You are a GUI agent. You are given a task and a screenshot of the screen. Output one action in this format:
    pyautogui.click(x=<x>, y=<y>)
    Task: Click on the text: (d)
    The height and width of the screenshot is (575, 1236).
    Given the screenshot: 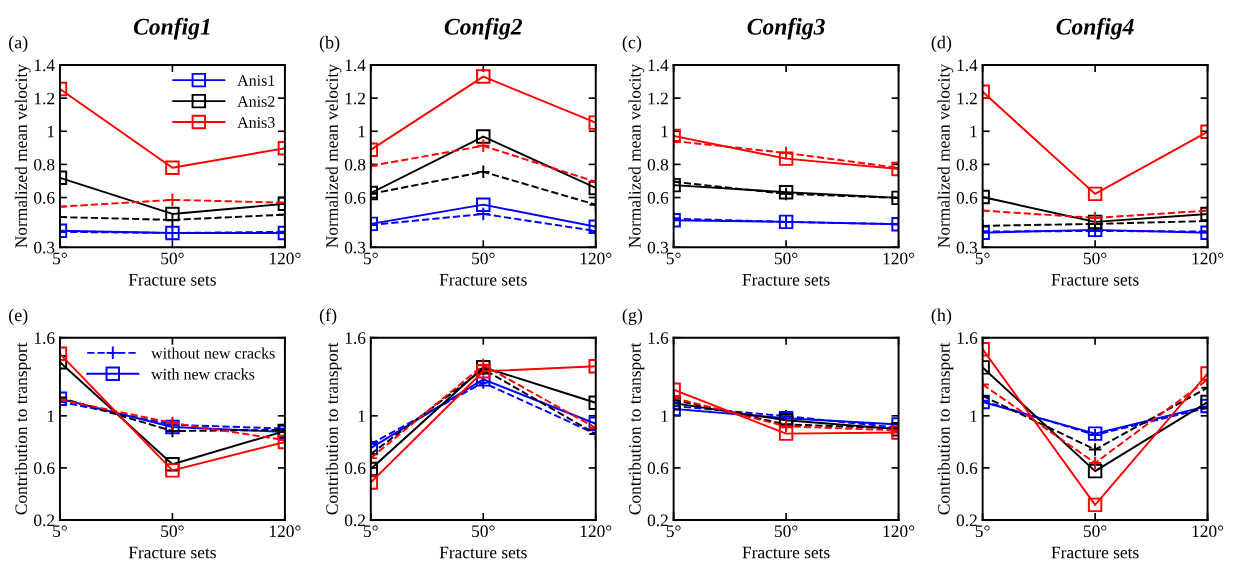 What is the action you would take?
    pyautogui.click(x=941, y=44)
    